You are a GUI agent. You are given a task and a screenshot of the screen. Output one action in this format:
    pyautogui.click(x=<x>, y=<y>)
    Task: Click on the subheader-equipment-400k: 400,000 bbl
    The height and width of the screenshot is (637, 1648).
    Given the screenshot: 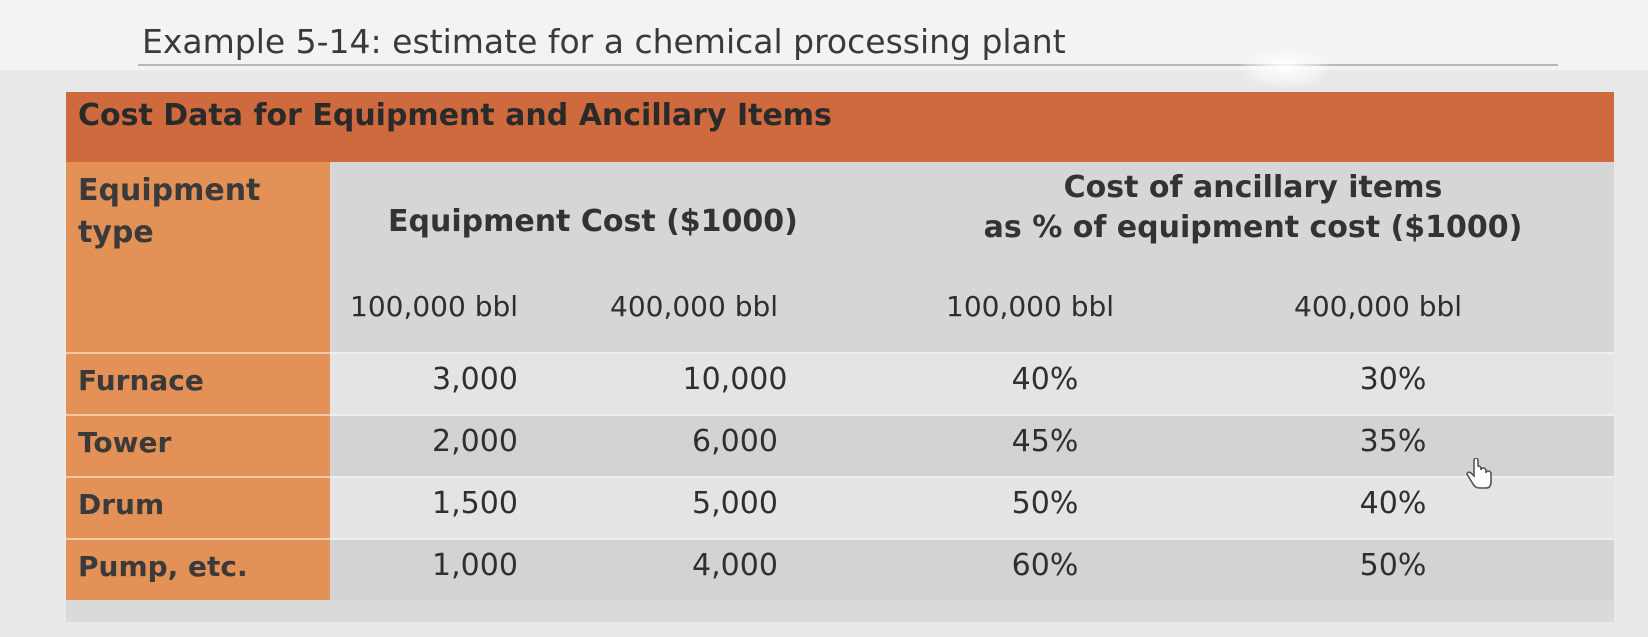 What is the action you would take?
    pyautogui.click(x=694, y=306)
    